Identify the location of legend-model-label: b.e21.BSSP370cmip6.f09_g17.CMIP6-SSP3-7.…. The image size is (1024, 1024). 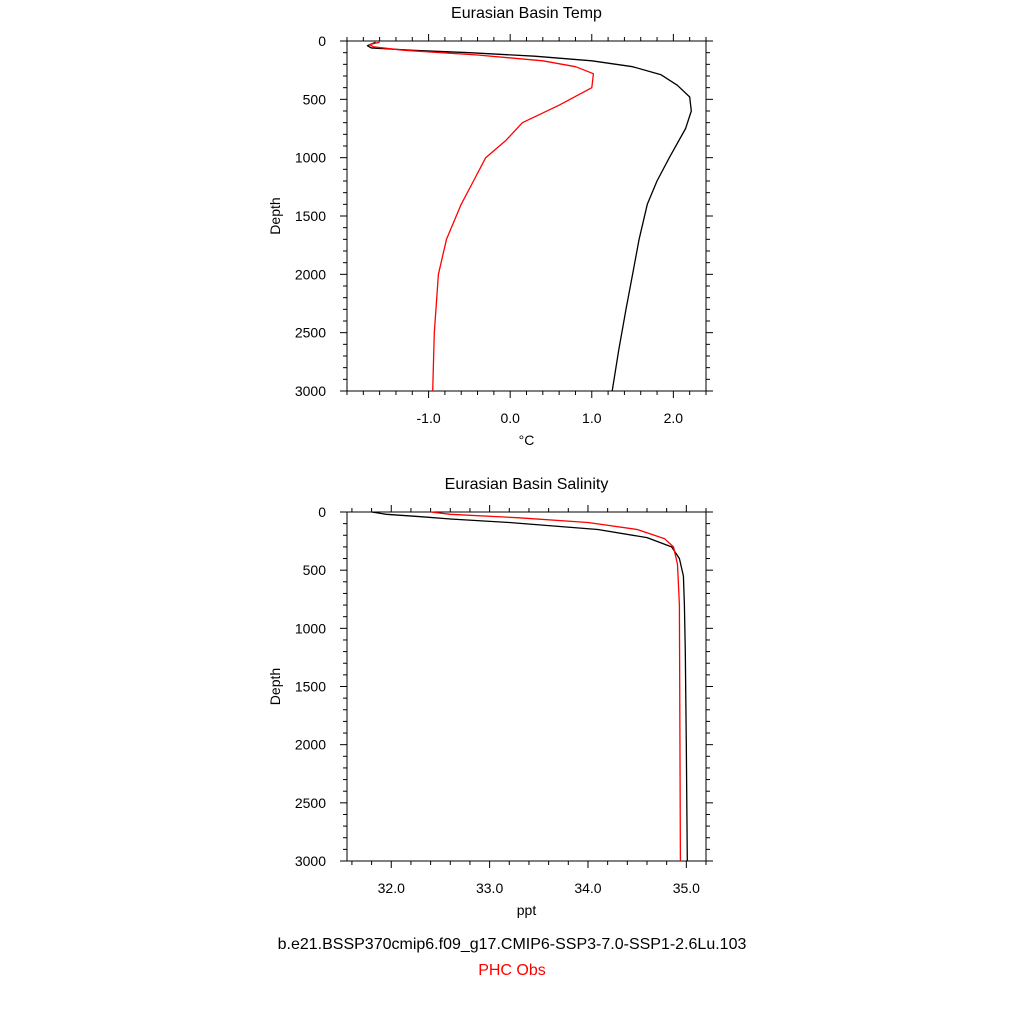
(512, 944).